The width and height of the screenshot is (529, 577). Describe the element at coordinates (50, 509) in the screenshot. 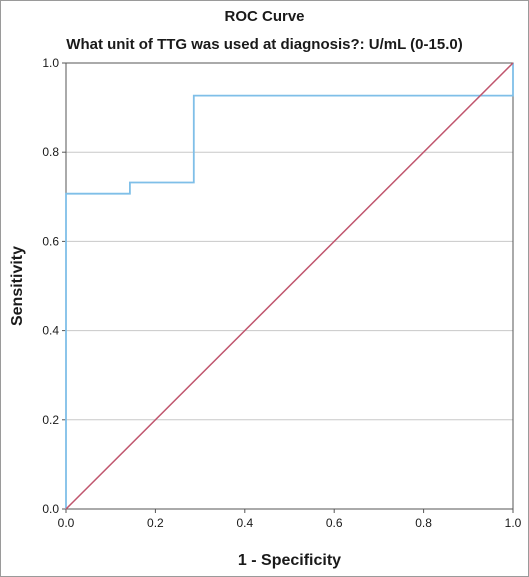

I see `y-tick-label: 0.0` at that location.